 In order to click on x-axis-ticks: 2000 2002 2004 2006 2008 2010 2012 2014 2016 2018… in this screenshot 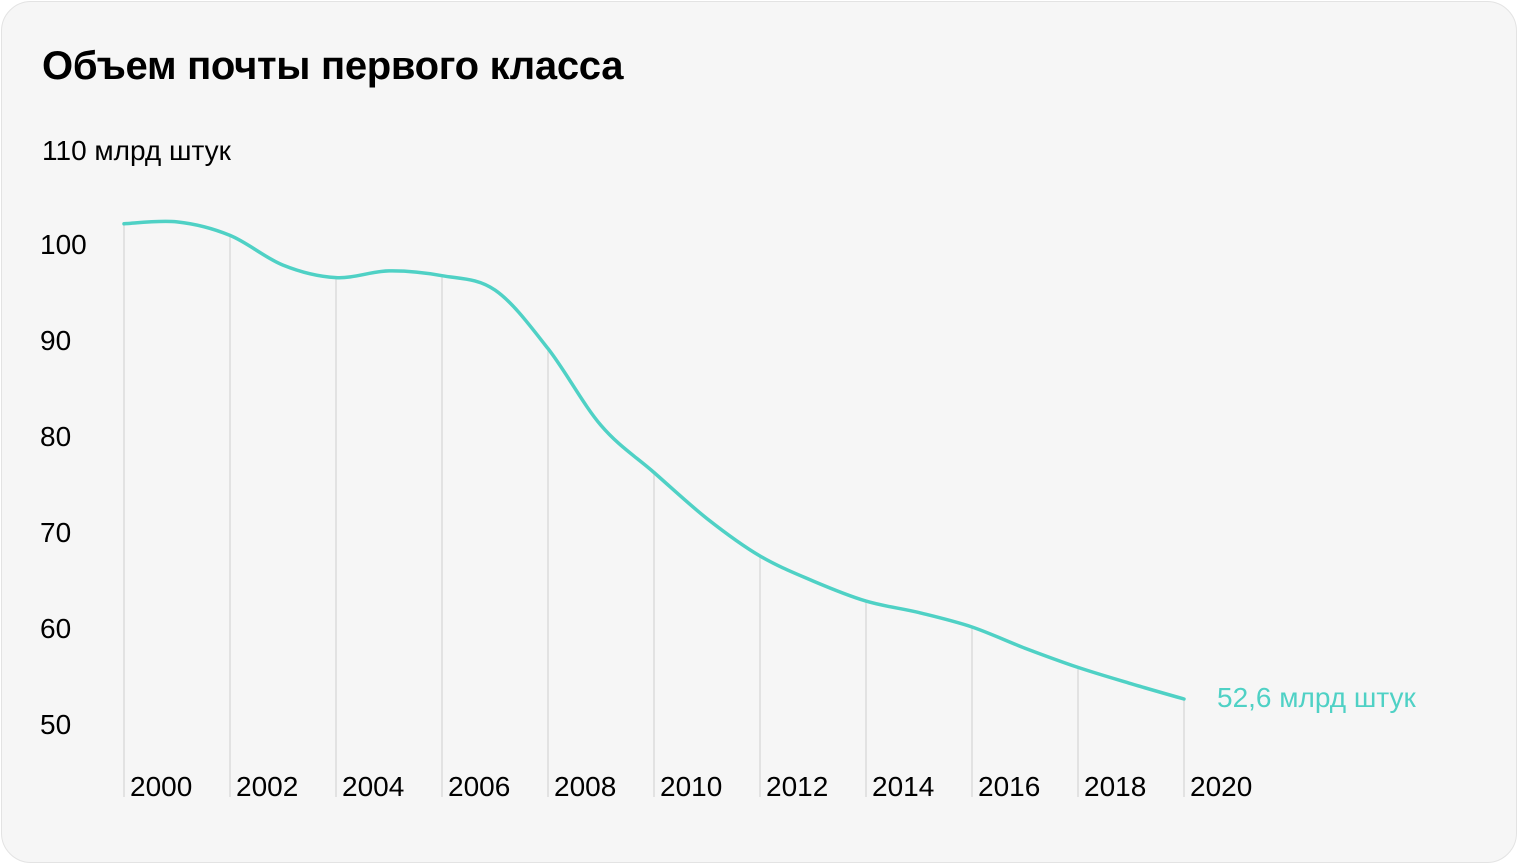, I will do `click(691, 786)`.